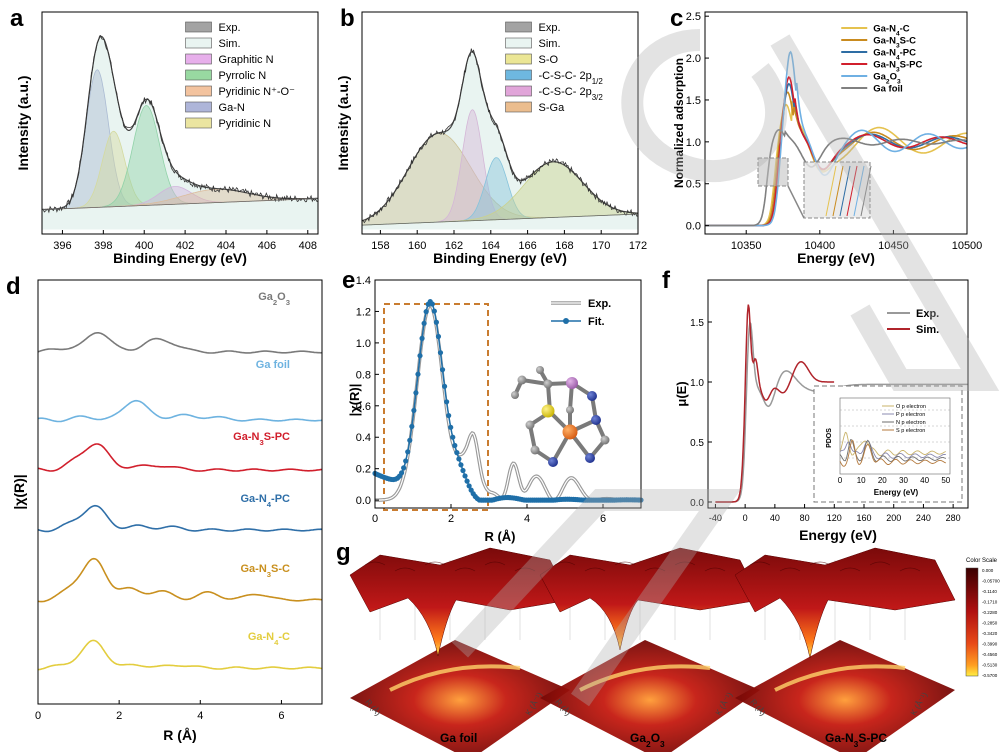 The image size is (1004, 752). Describe the element at coordinates (572, 383) in the screenshot. I see `phosphorus-atom` at that location.